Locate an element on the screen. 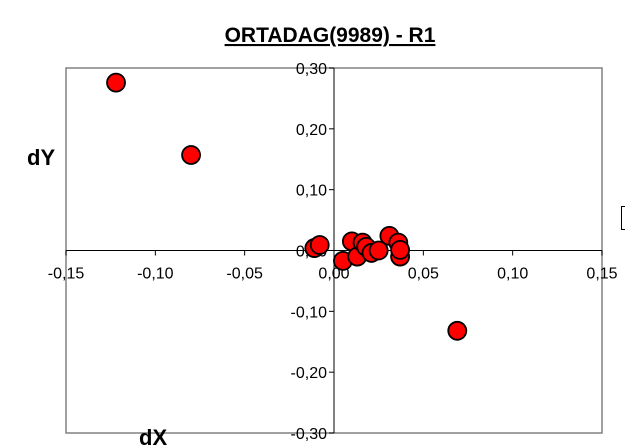 This screenshot has height=448, width=625. x-axis-label: dX is located at coordinates (153, 436).